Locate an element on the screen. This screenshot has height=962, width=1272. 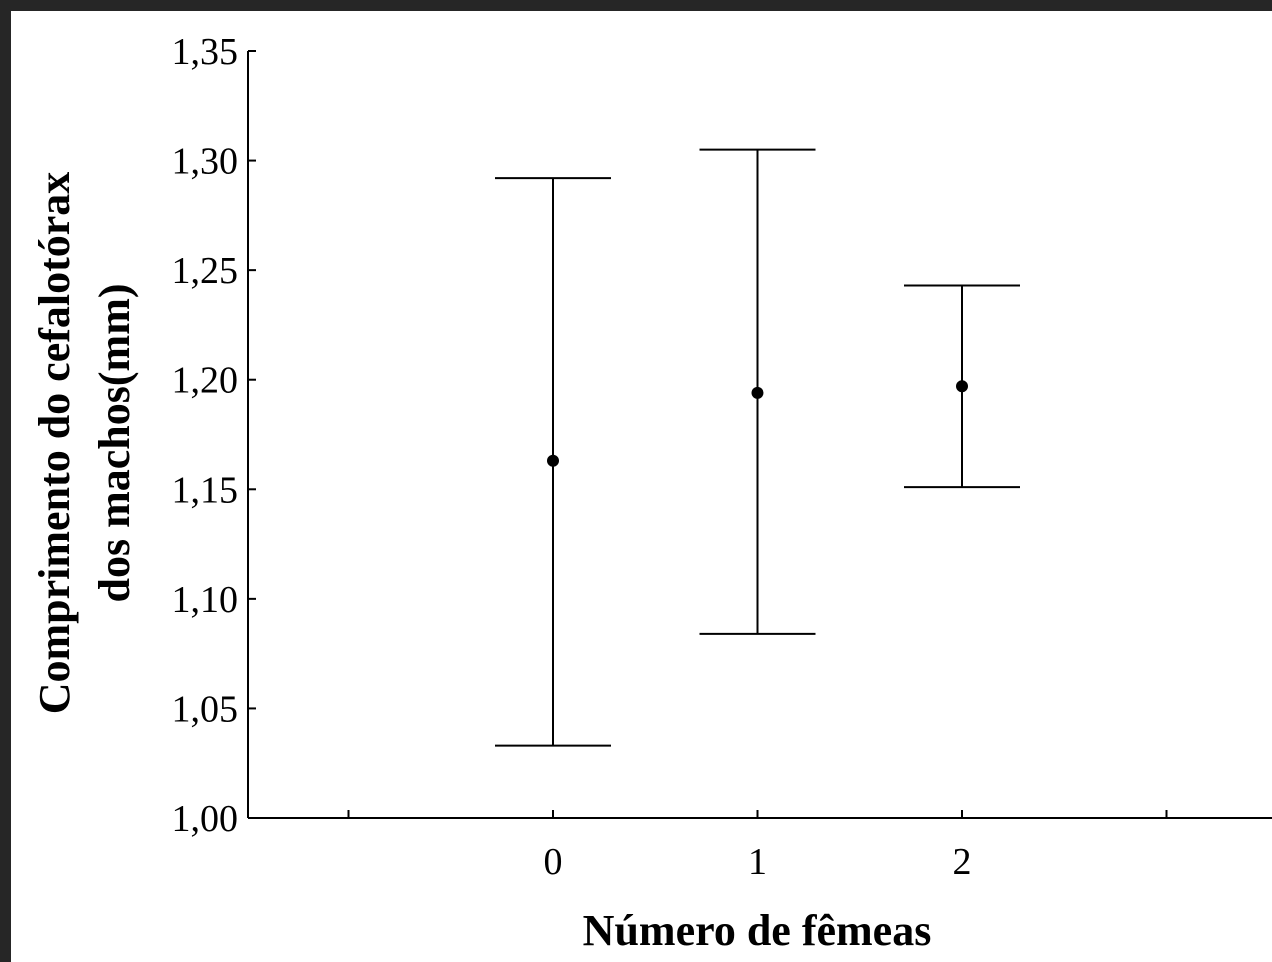
y-tick-label: 1,20 is located at coordinates (205, 381).